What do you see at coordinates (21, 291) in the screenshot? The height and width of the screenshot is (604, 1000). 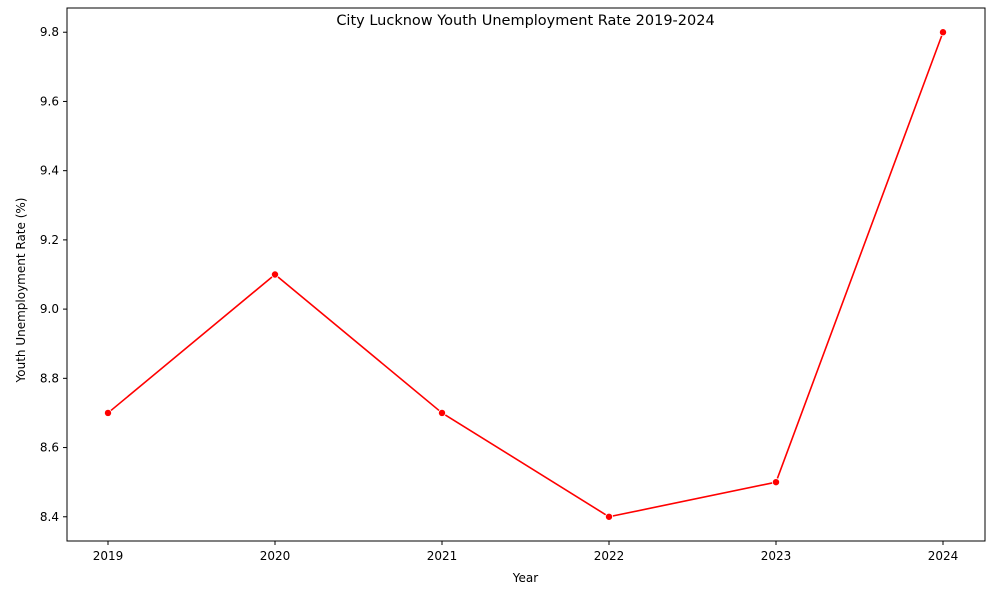 I see `y-axis-label: Youth Unemployment Rate (%)` at bounding box center [21, 291].